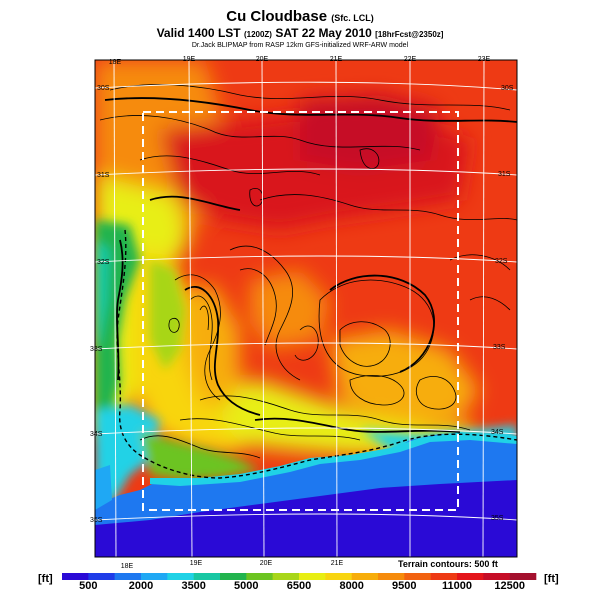  I want to click on lat-label-left: 31S, so click(103, 175).